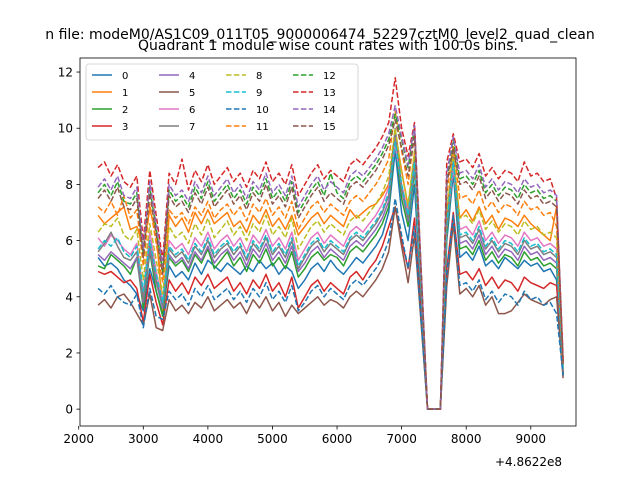  Describe the element at coordinates (259, 93) in the screenshot. I see `legend-label-9: 9` at that location.